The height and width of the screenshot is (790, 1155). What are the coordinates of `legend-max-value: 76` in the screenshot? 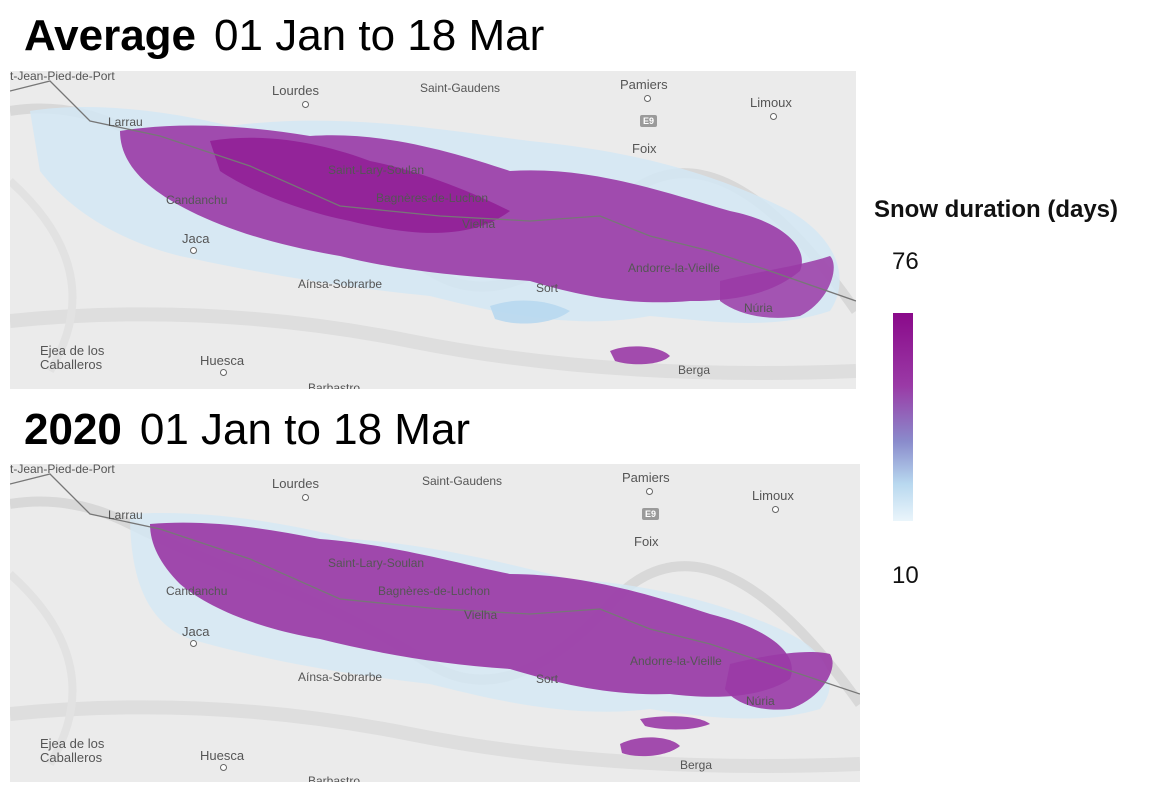 It's located at (905, 261).